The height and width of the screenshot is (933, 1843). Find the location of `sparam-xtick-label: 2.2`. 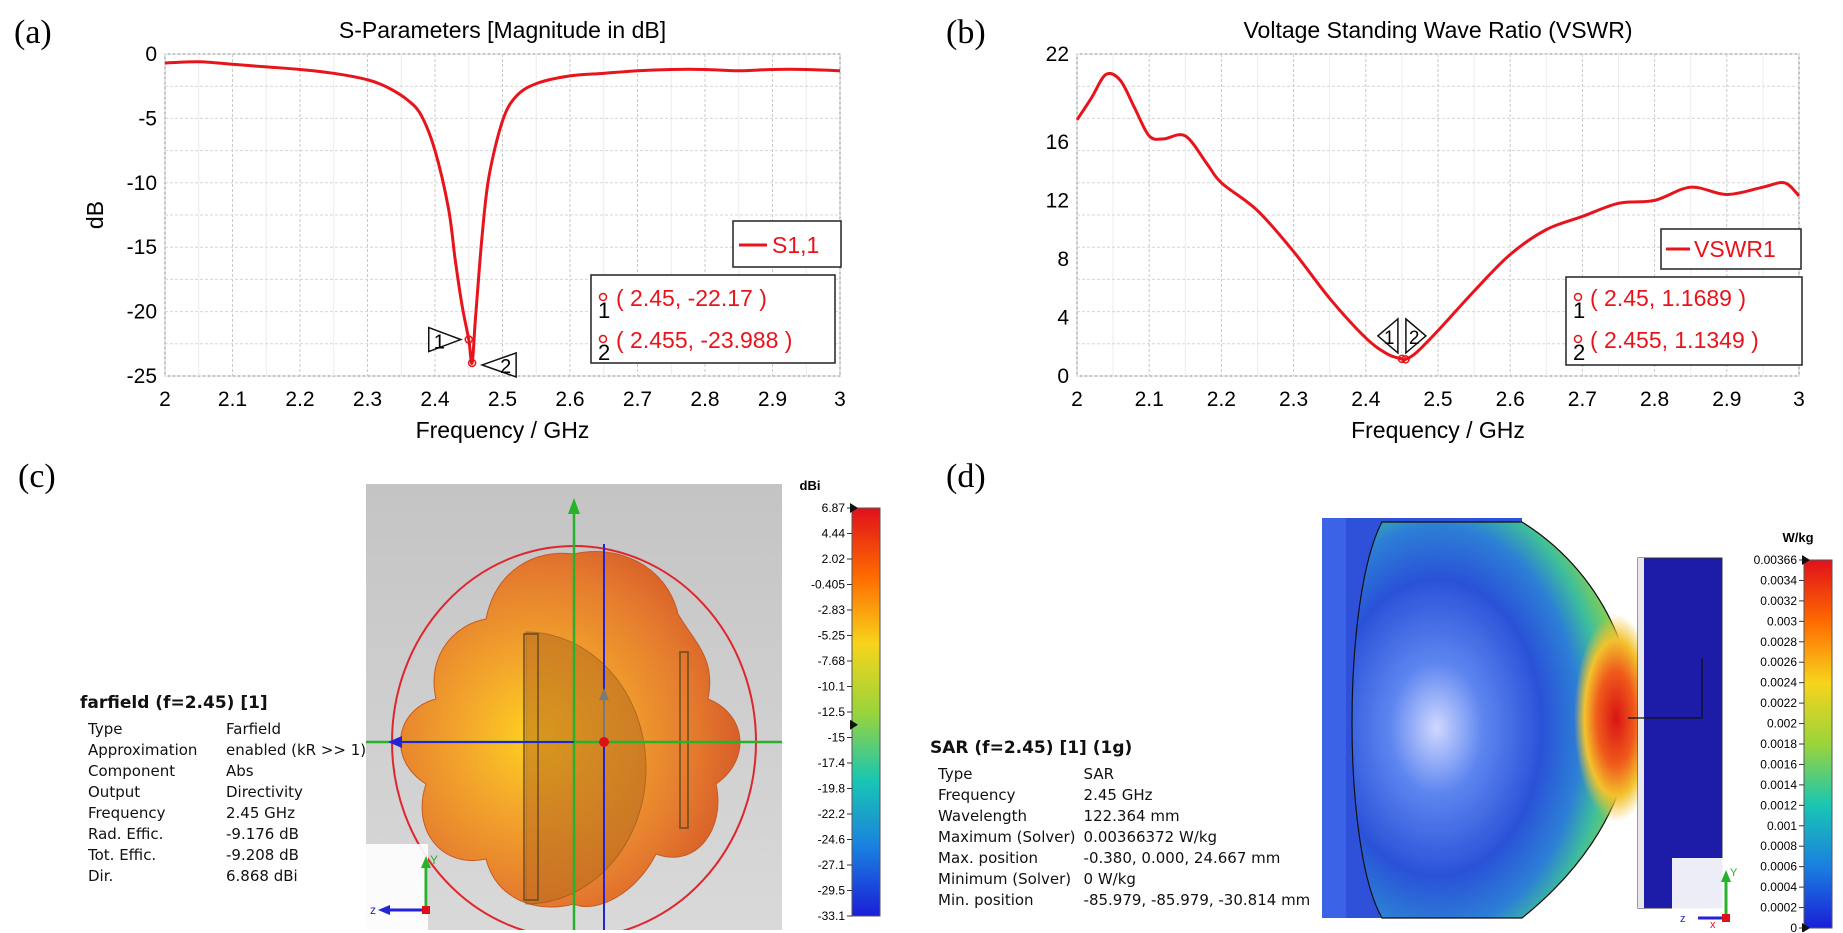

sparam-xtick-label: 2.2 is located at coordinates (299, 399).